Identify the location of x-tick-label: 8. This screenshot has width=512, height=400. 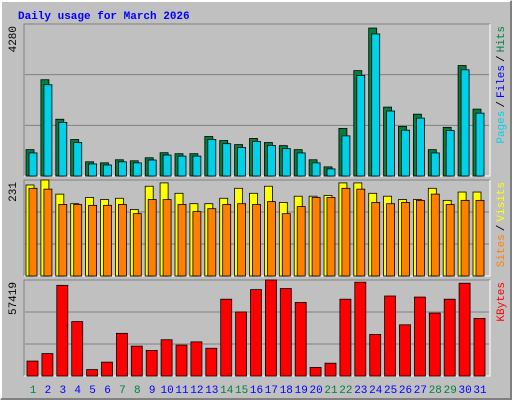
(137, 391).